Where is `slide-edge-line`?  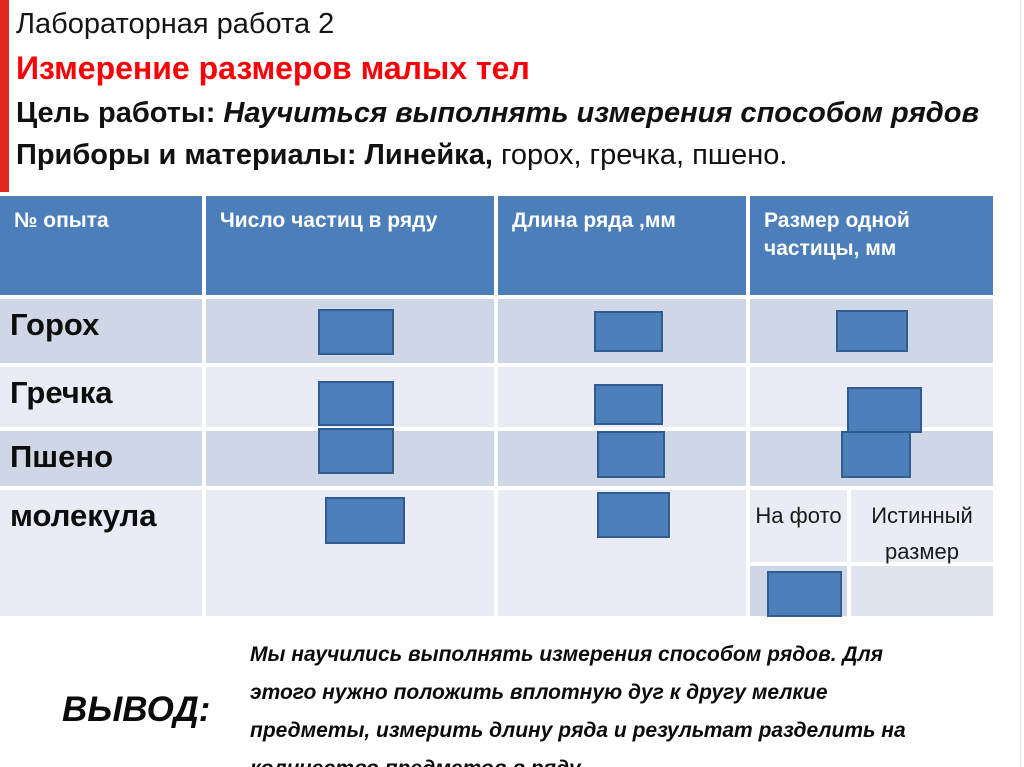 slide-edge-line is located at coordinates (1020, 383).